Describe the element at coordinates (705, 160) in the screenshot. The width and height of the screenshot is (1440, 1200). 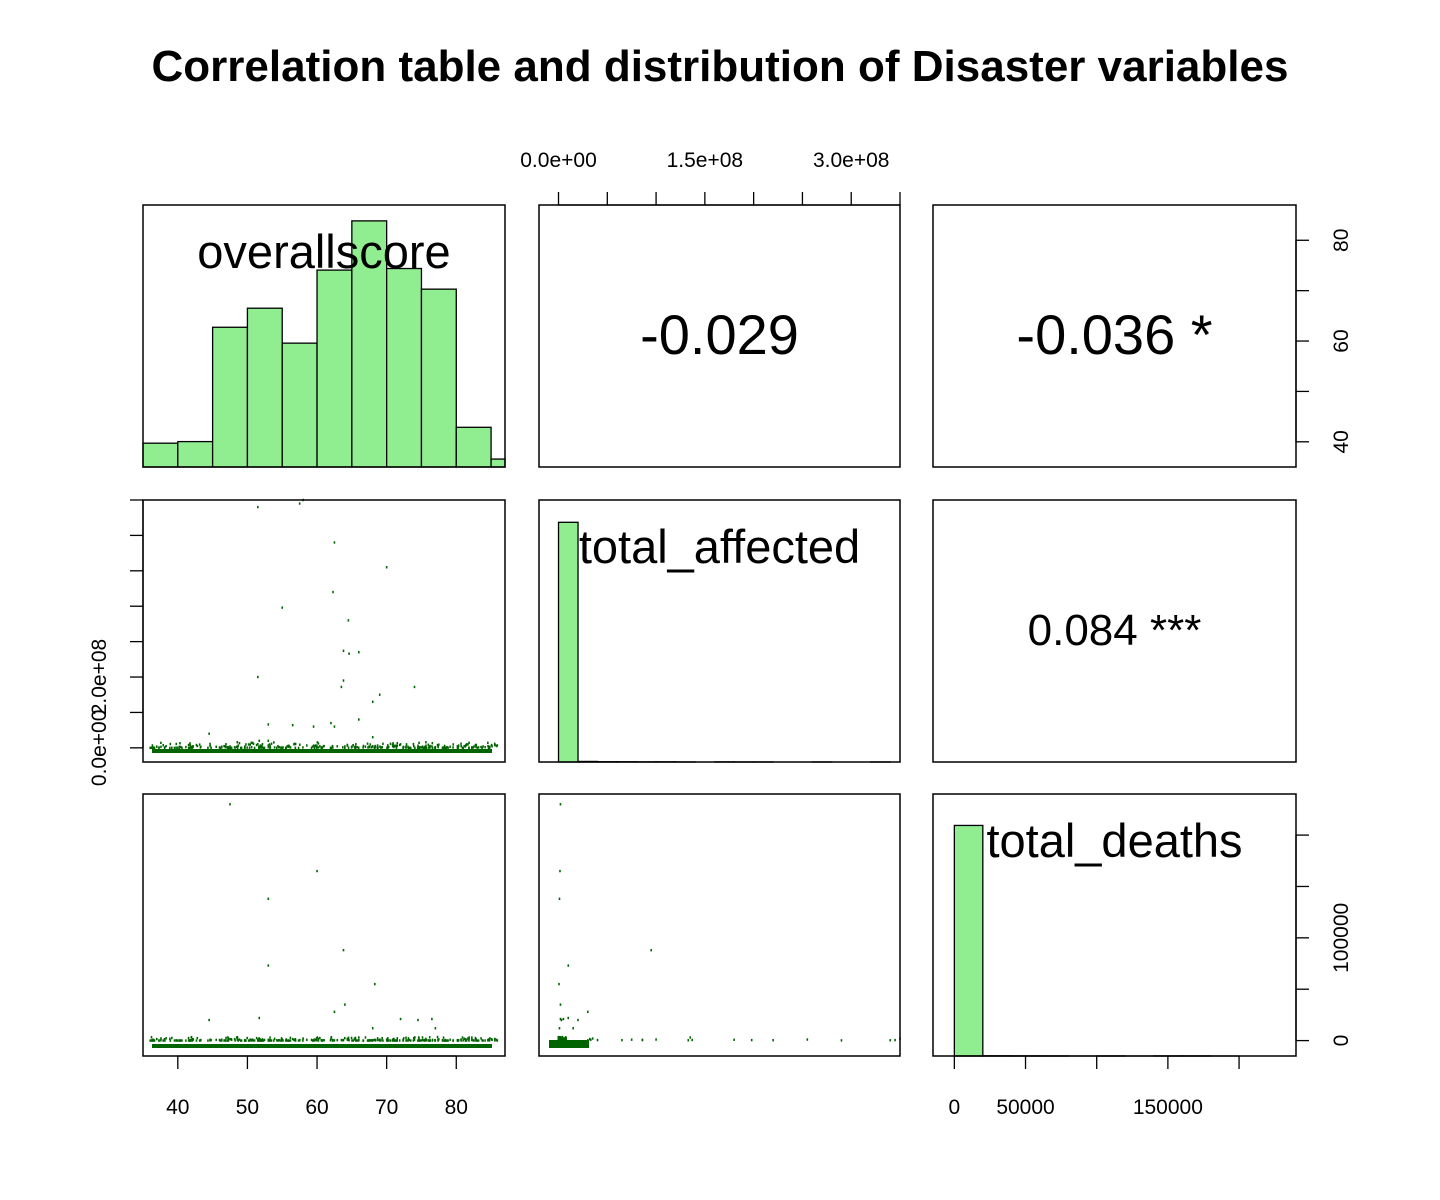
I see `x-tick-label: 1.5e+08` at that location.